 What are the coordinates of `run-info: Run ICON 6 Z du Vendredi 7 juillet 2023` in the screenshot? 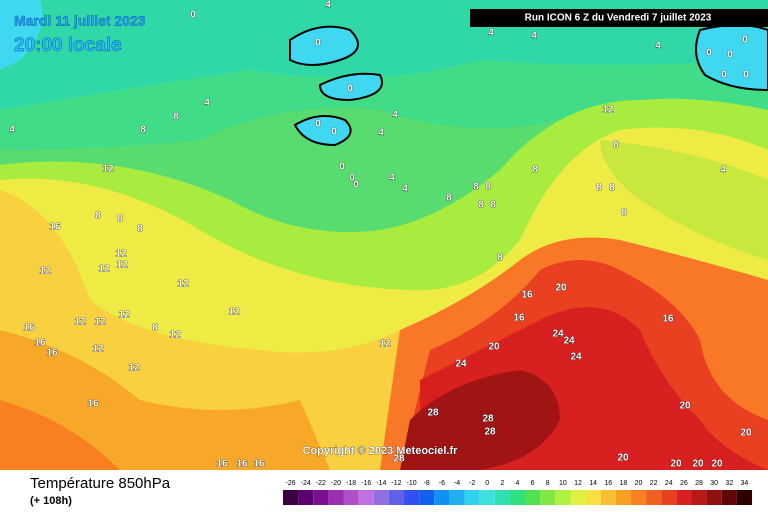 It's located at (618, 18).